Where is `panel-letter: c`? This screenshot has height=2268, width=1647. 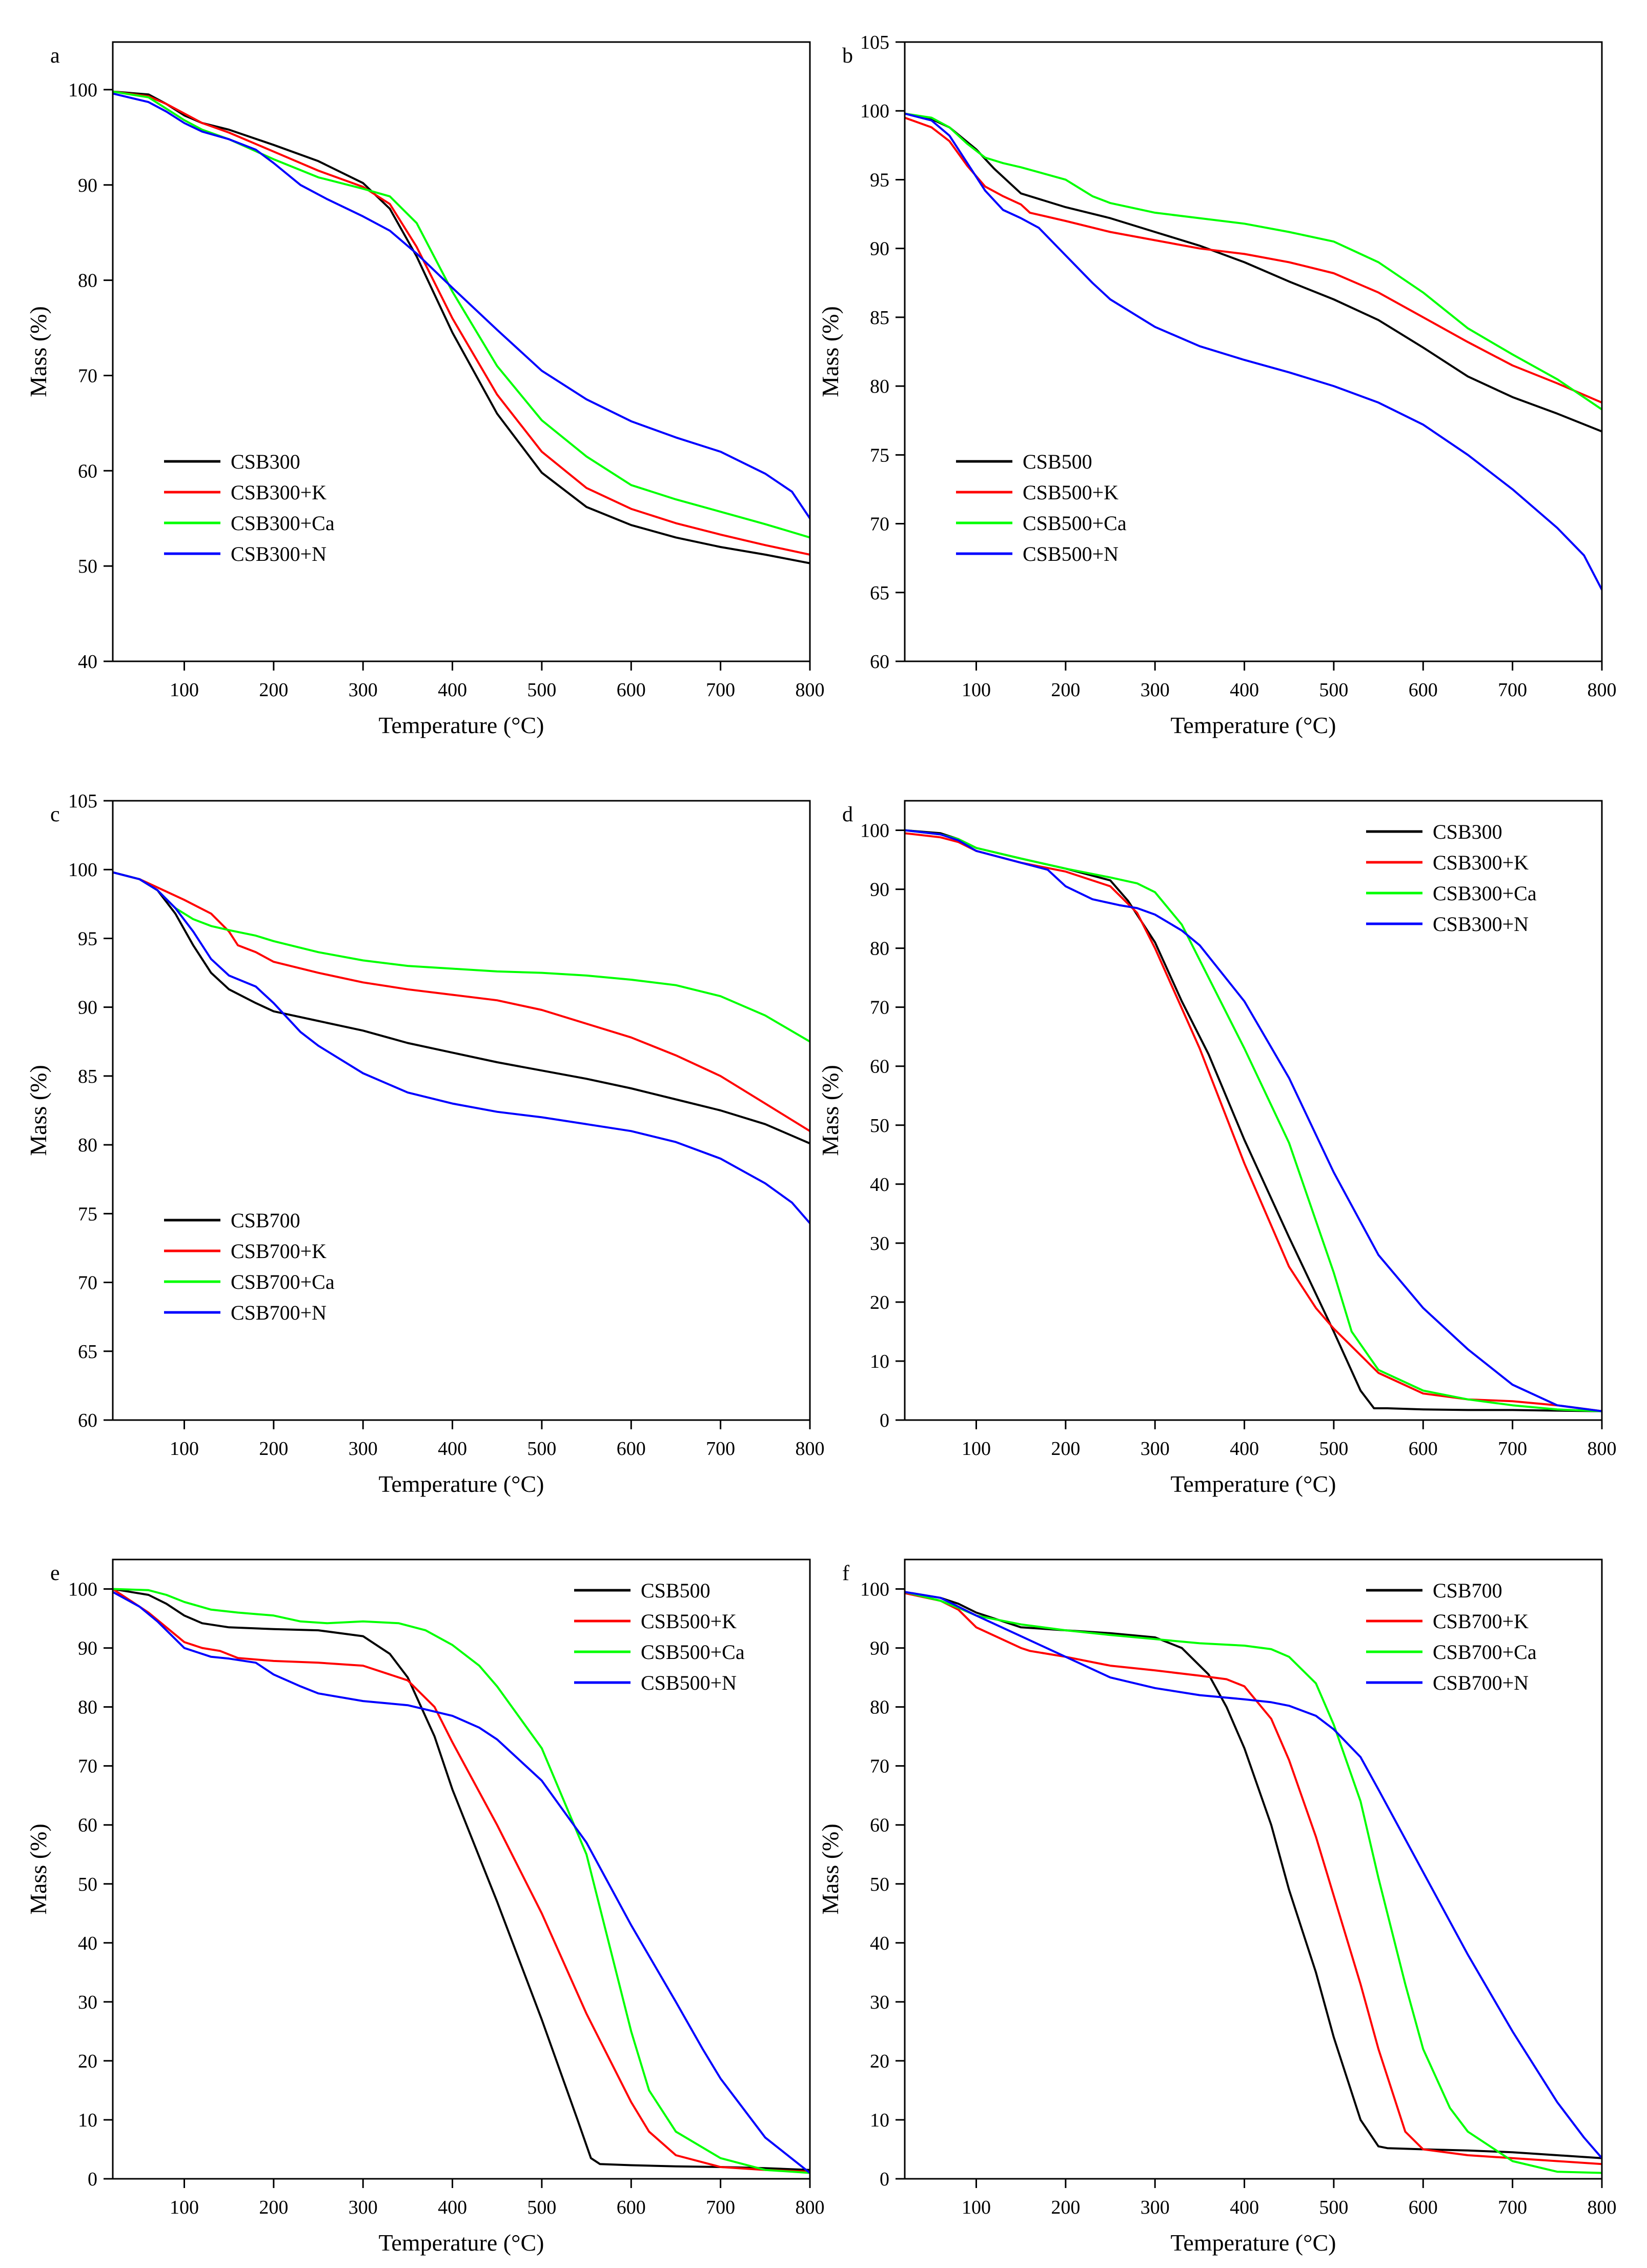
panel-letter: c is located at coordinates (55, 814).